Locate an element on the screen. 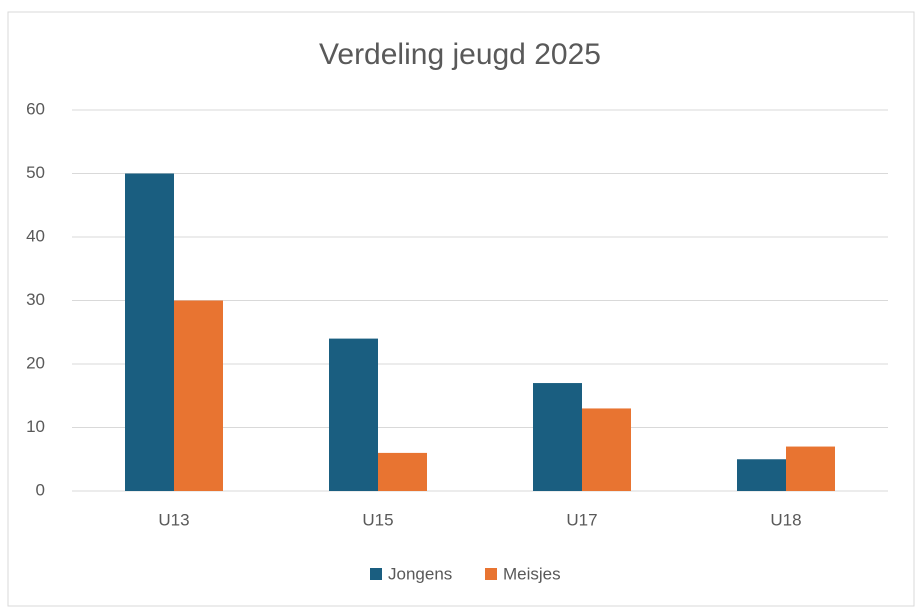 The width and height of the screenshot is (916, 608). y-tick-label: 50 is located at coordinates (35, 172).